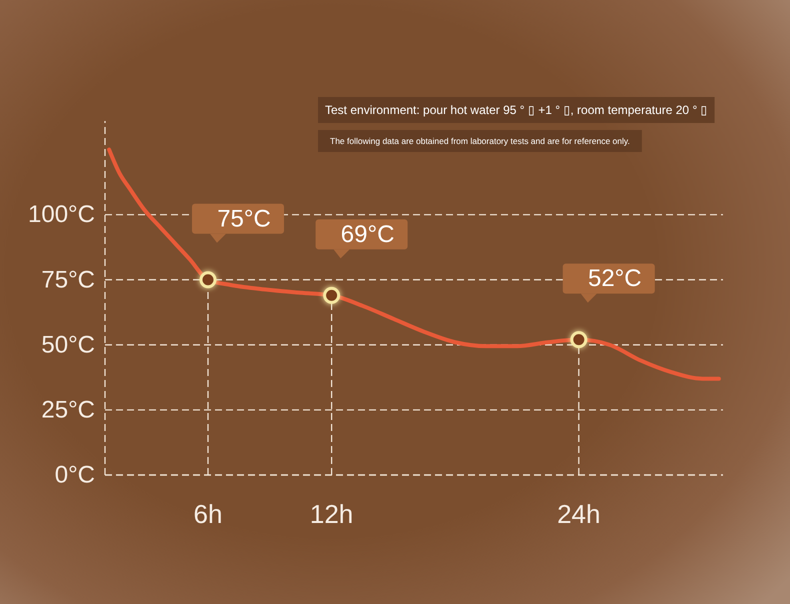 The image size is (790, 604). Describe the element at coordinates (68, 344) in the screenshot. I see `y-tick-label: 50°C` at that location.